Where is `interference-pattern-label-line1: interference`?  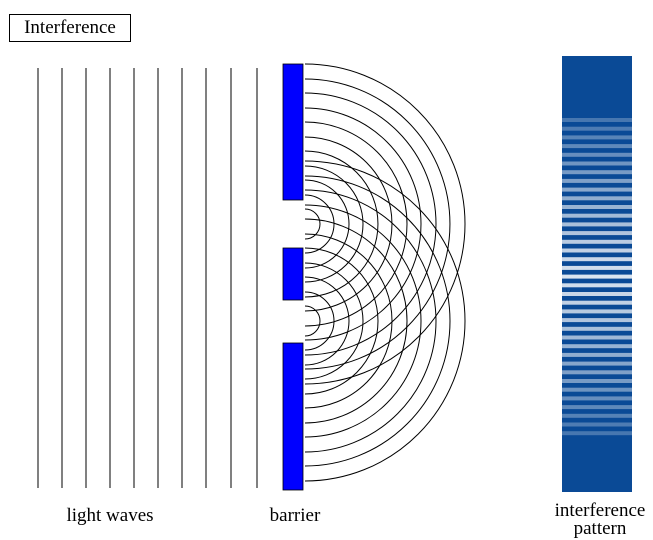
interference-pattern-label-line1: interference is located at coordinates (600, 510).